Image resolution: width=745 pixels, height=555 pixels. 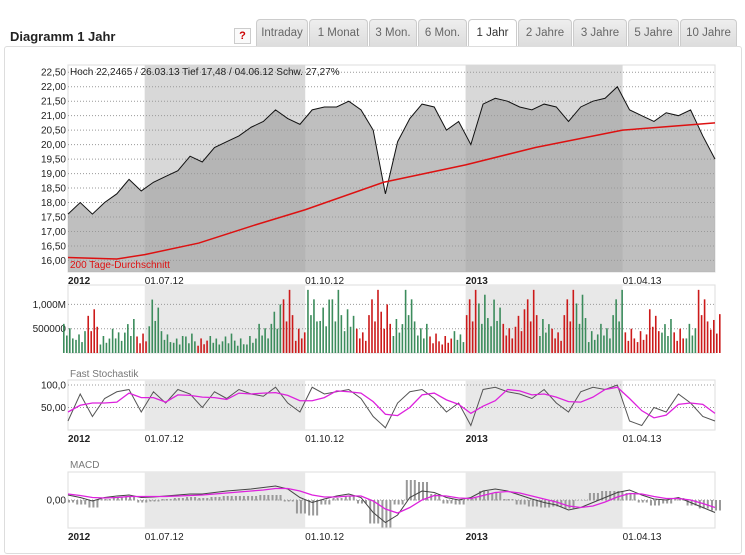 I want to click on tab-6-mon-: 6 Mon., so click(x=442, y=32).